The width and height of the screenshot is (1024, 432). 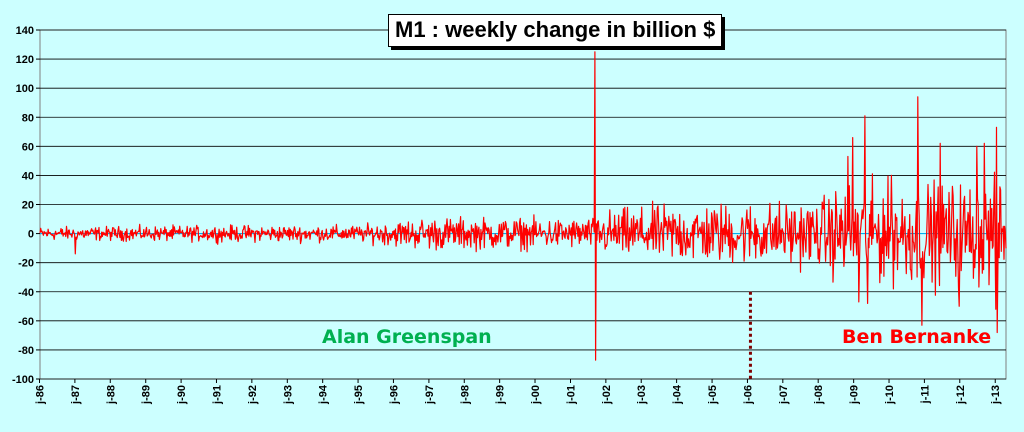 What do you see at coordinates (501, 395) in the screenshot?
I see `x-tick-label: j-99` at bounding box center [501, 395].